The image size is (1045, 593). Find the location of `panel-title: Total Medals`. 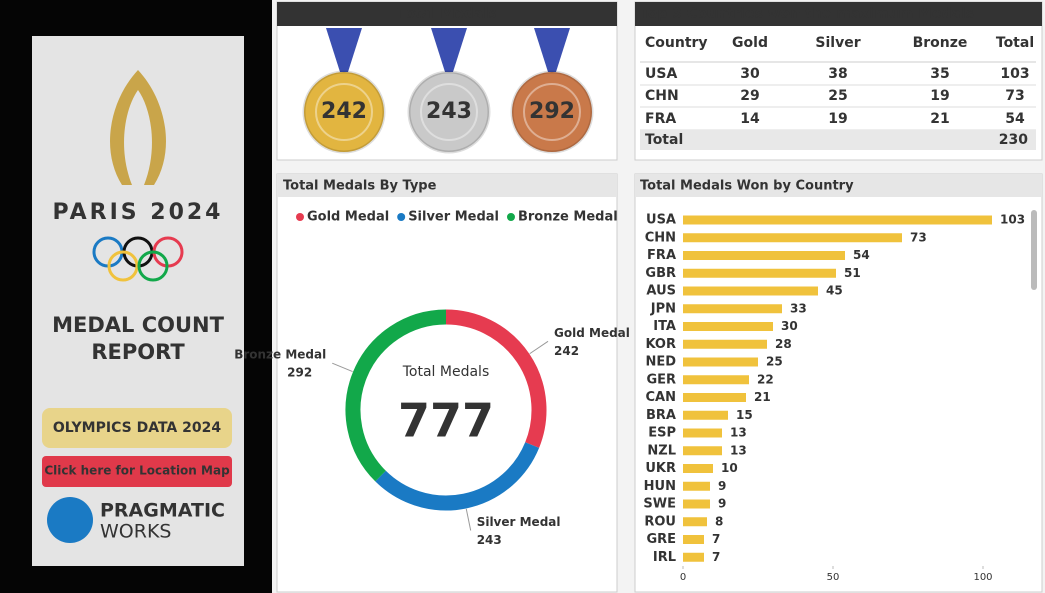

panel-title: Total Medals is located at coordinates (446, 14).